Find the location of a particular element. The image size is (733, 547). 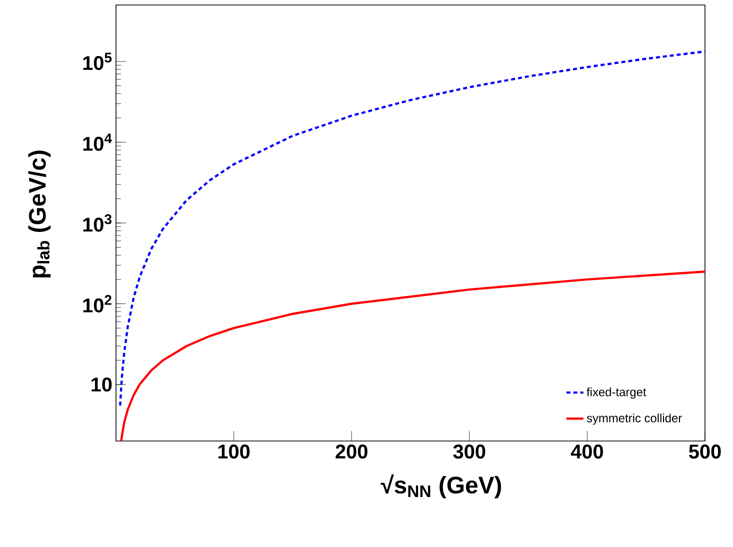

y-tick-label: 10$^{3}$ is located at coordinates (97, 223).